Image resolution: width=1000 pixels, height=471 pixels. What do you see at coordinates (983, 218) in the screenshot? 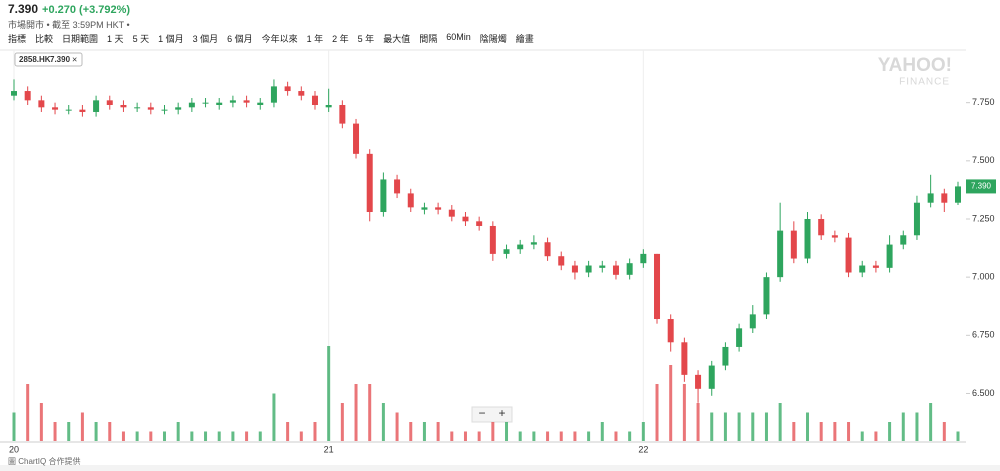
I see `y-tick-label: 7.250` at bounding box center [983, 218].